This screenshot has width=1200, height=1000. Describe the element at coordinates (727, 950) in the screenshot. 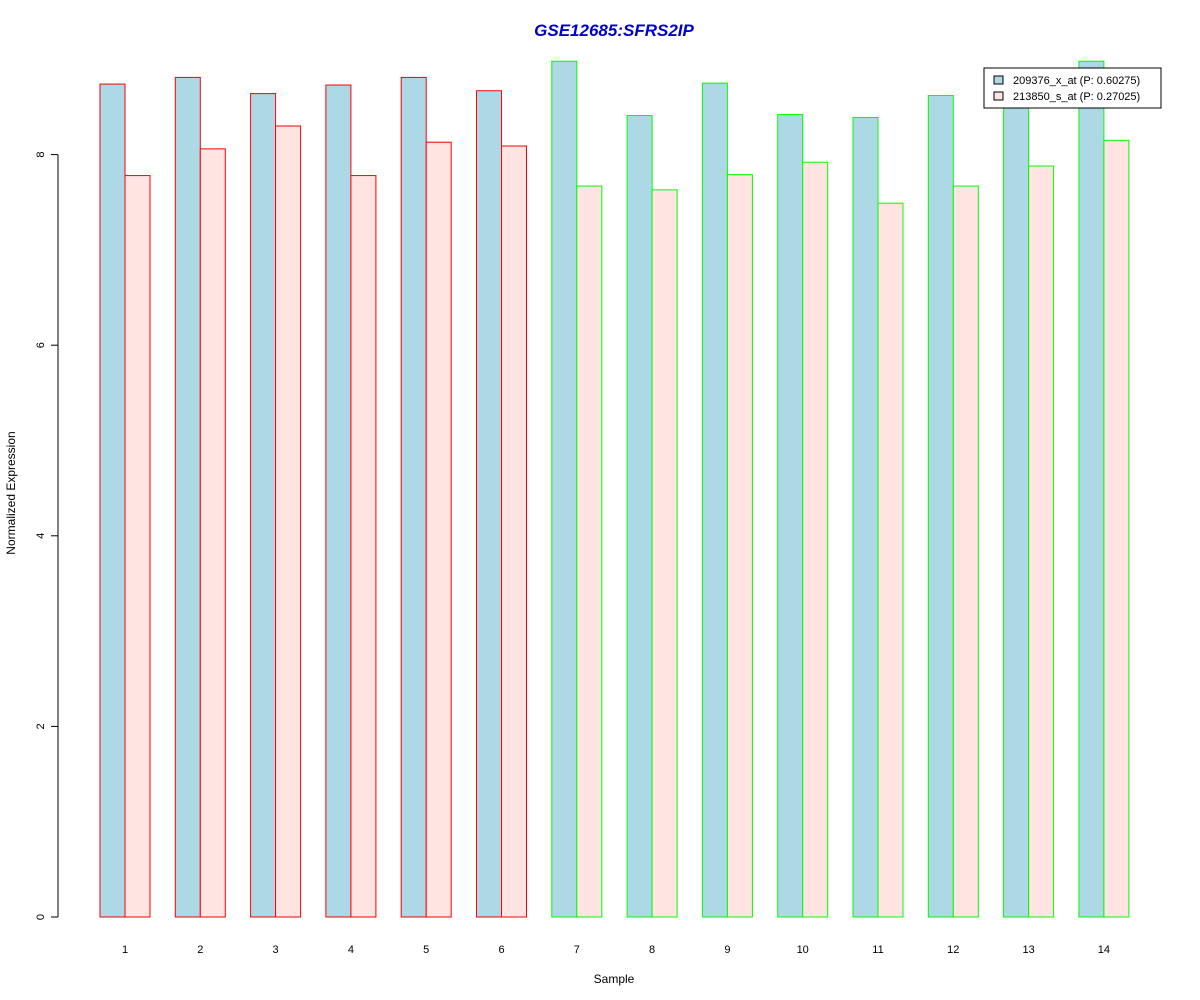

I see `x-tick-label: 9` at that location.